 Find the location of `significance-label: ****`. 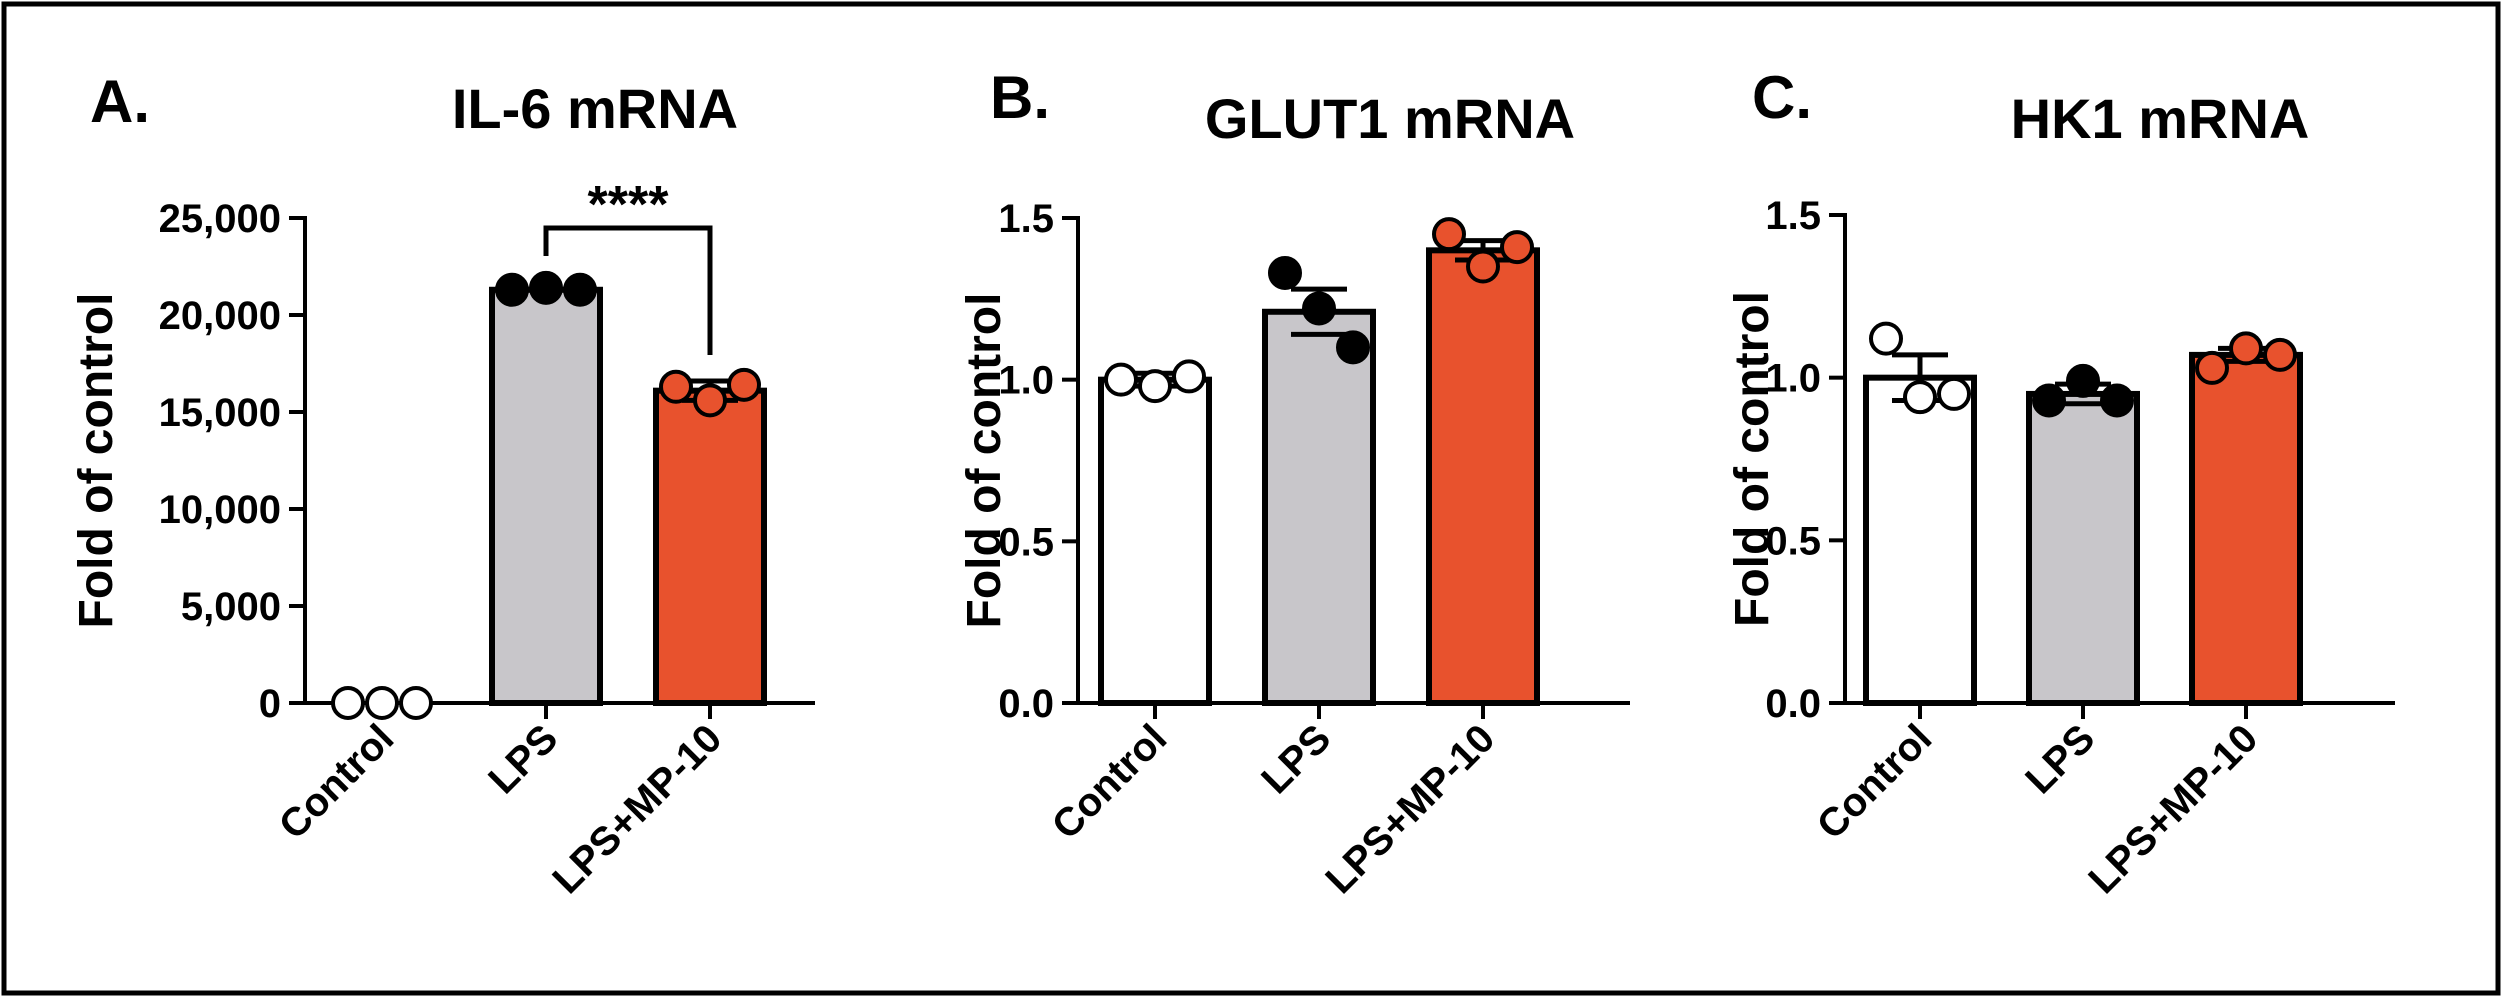

significance-label: **** is located at coordinates (629, 205).